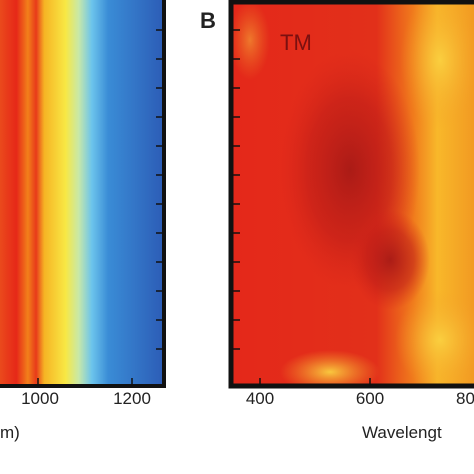  Describe the element at coordinates (132, 398) in the screenshot. I see `tick-label: 1200` at that location.